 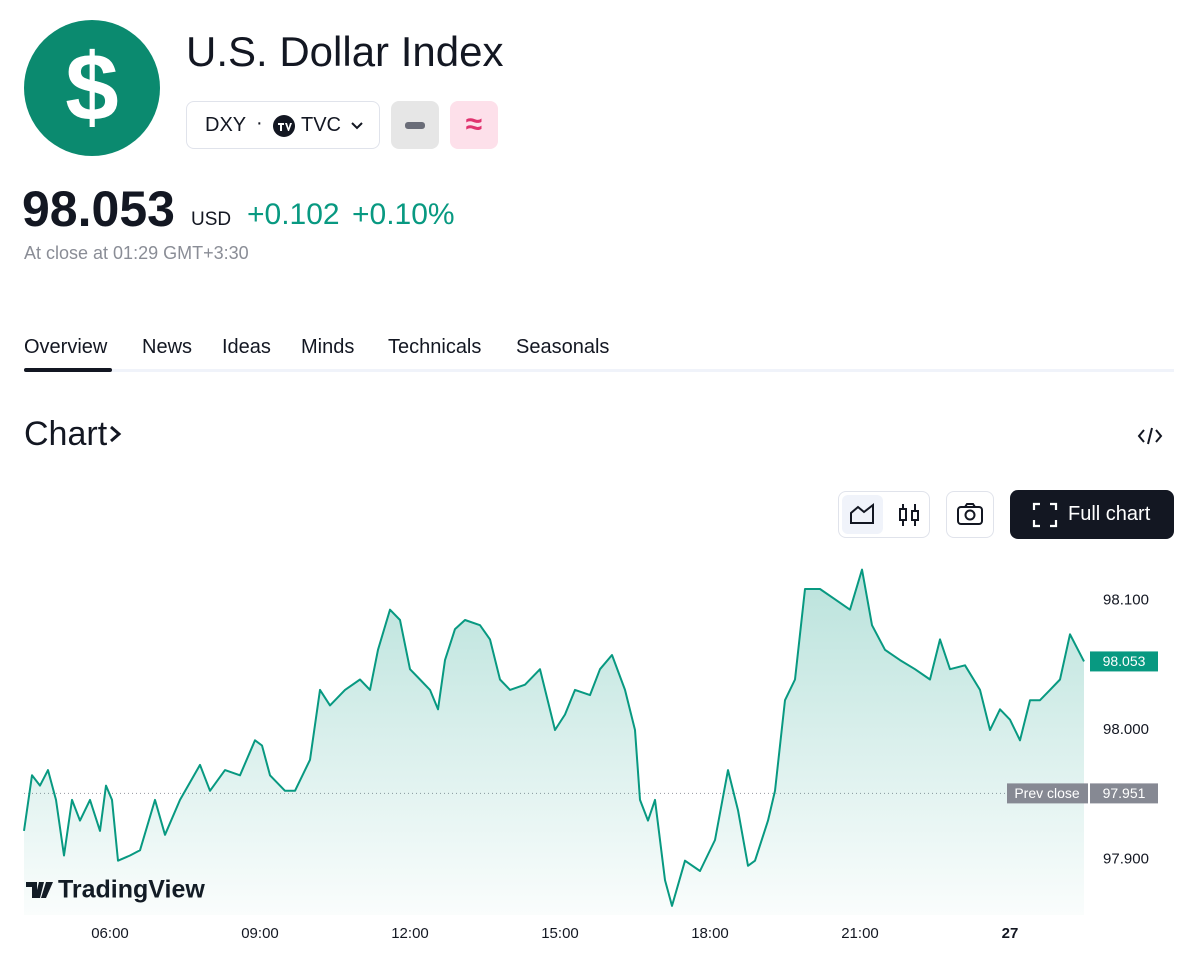 I want to click on section-title: Chart, so click(x=73, y=434).